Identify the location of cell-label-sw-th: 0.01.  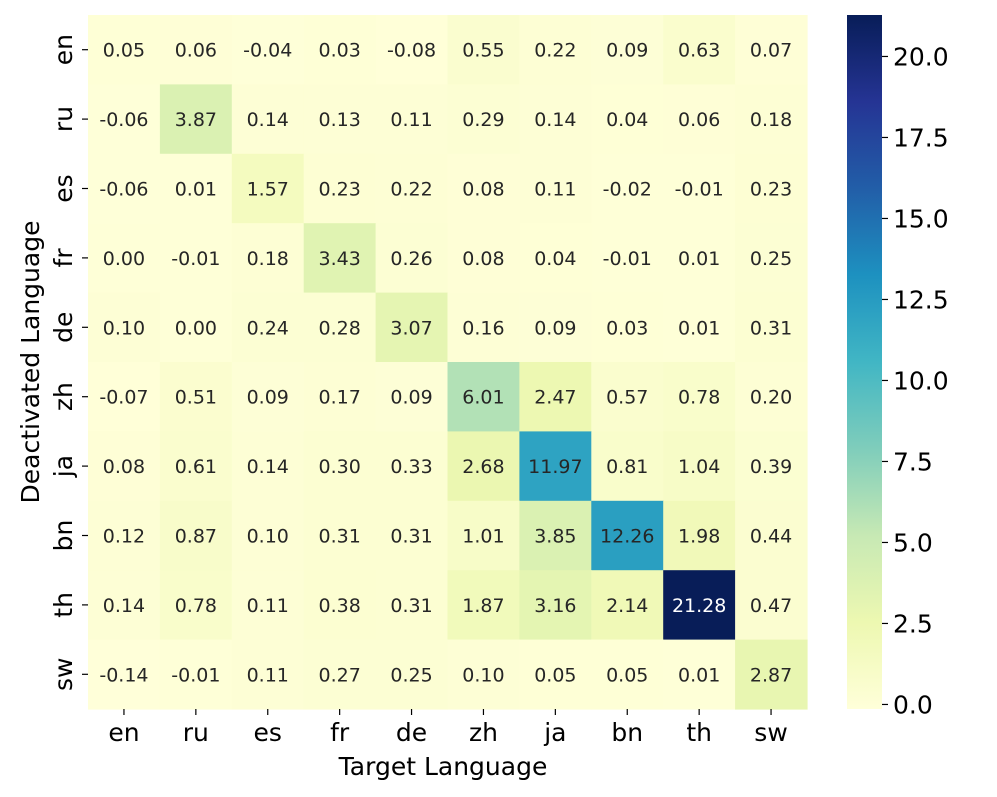
(699, 675).